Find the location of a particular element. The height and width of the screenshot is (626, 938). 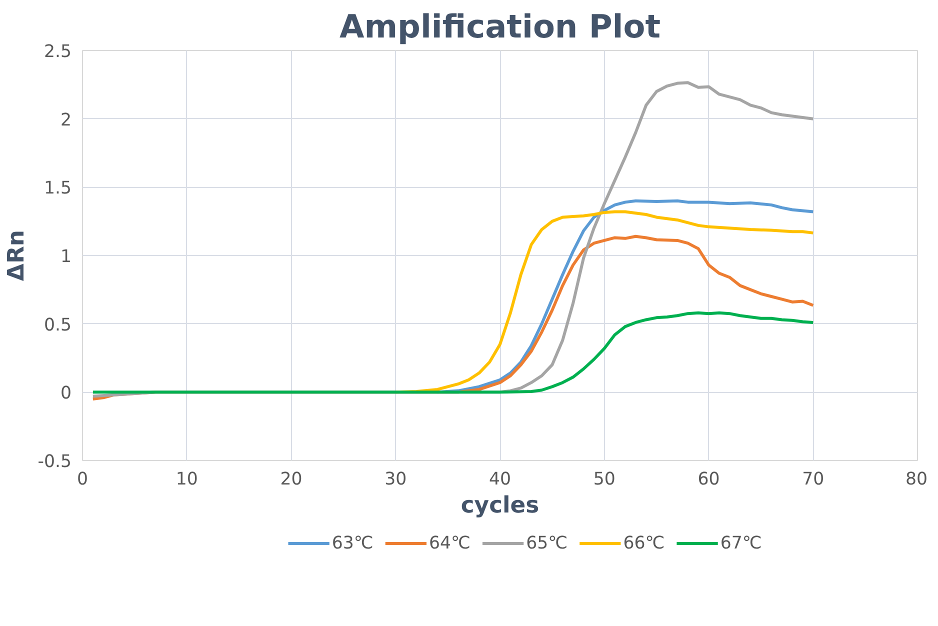

legend-label: 65℃ is located at coordinates (547, 544).